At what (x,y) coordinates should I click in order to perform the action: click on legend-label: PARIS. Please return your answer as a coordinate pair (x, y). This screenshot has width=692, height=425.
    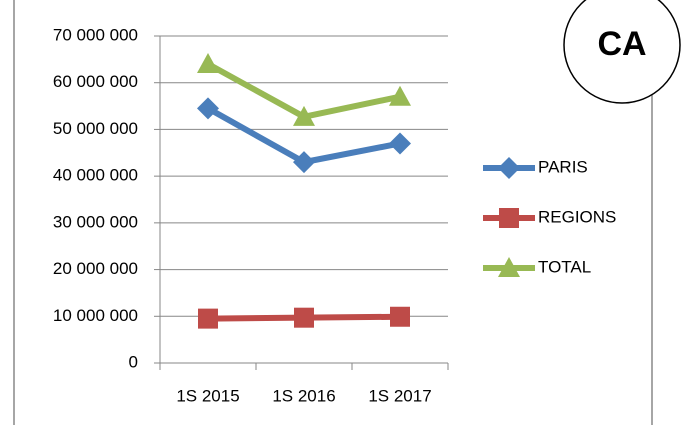
    Looking at the image, I should click on (563, 166).